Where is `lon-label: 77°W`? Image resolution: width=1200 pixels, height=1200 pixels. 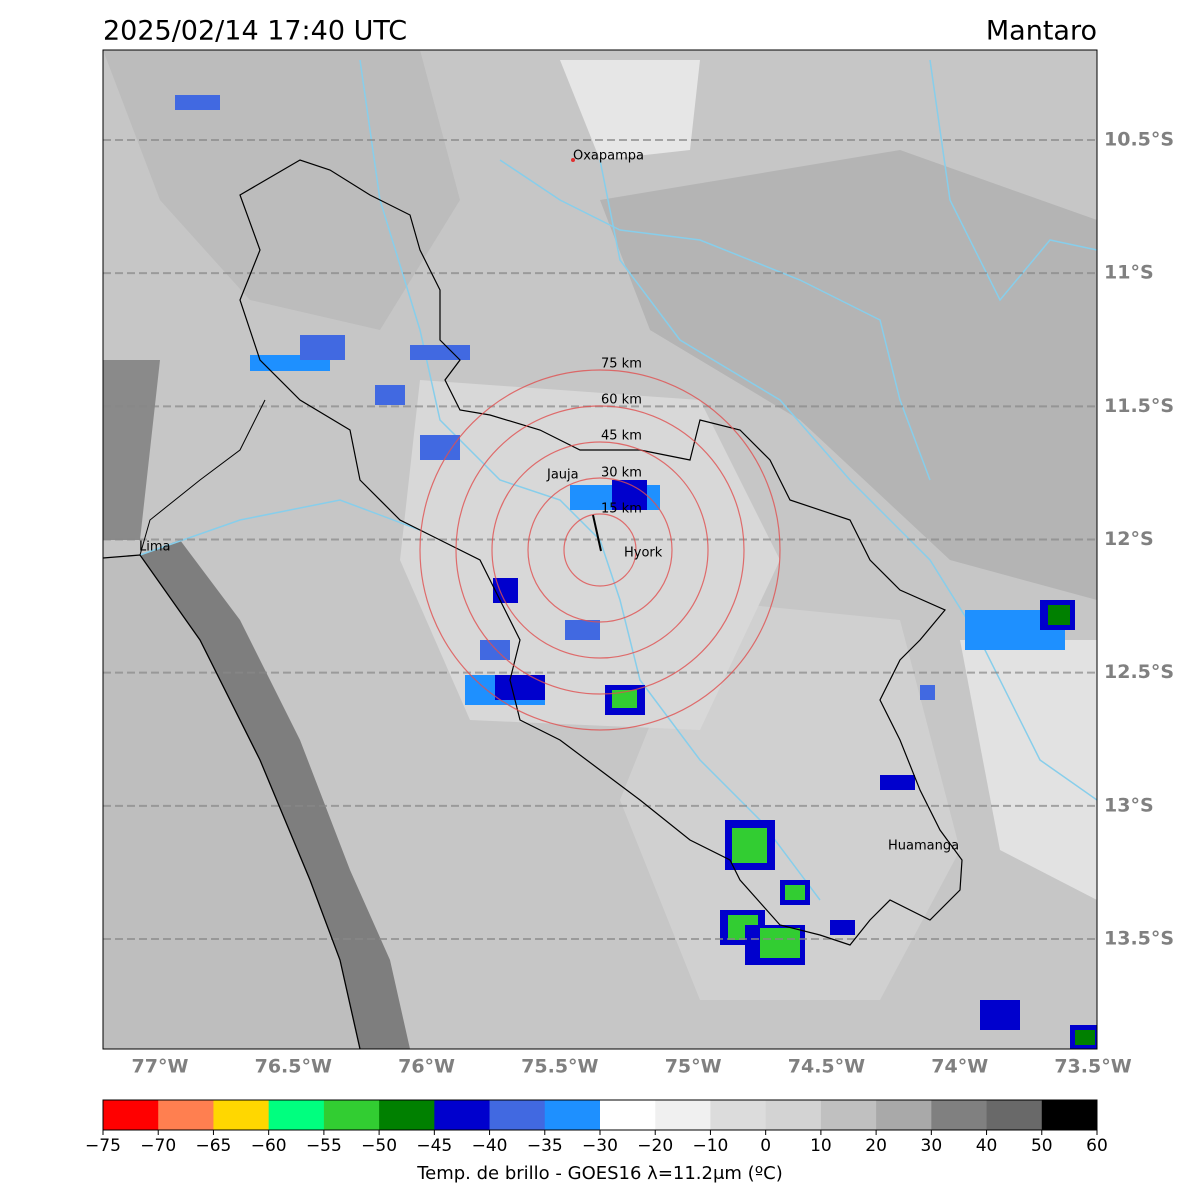
lon-label: 77°W is located at coordinates (160, 1067).